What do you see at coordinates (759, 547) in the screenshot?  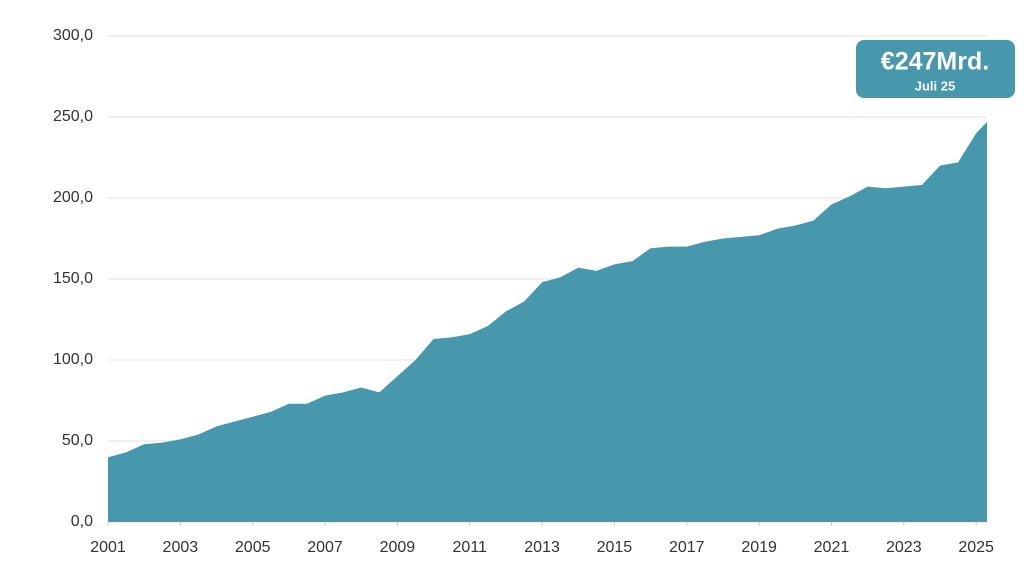 I see `x-tick-label: 2019` at bounding box center [759, 547].